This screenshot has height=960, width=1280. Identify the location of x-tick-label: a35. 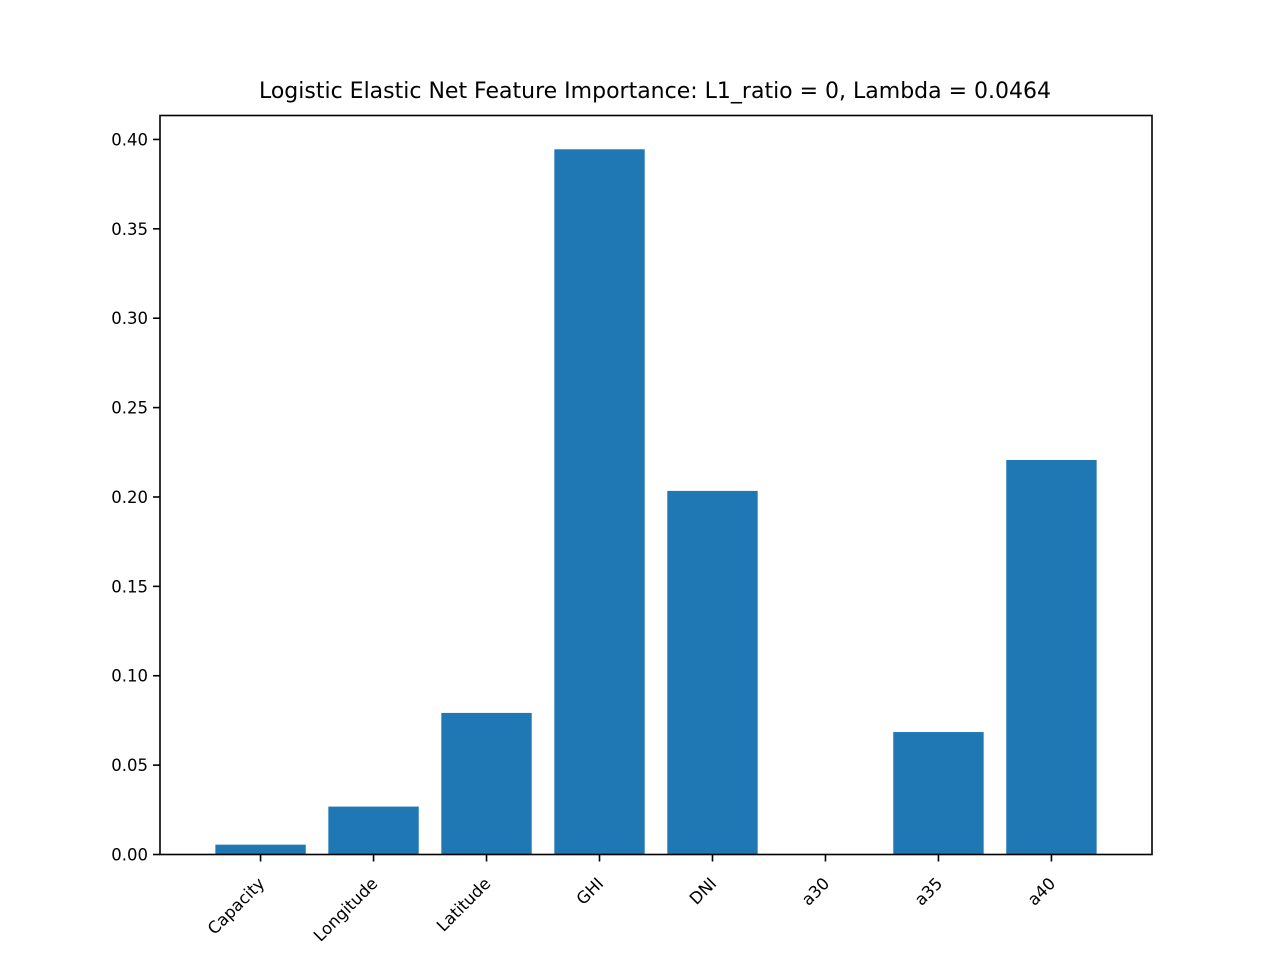
(928, 891).